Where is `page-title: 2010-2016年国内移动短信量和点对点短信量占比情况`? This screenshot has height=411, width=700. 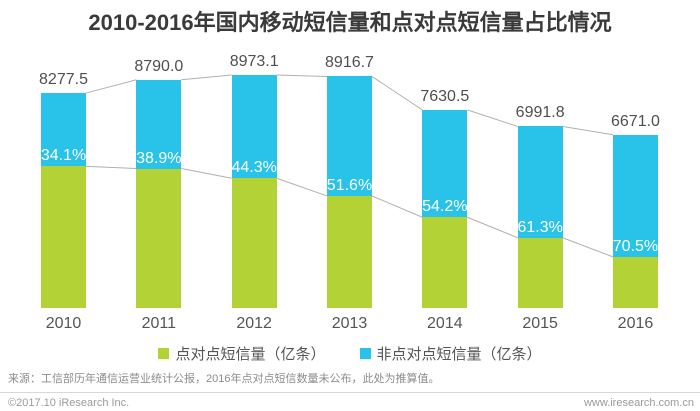
page-title: 2010-2016年国内移动短信量和点对点短信量占比情况 is located at coordinates (350, 22).